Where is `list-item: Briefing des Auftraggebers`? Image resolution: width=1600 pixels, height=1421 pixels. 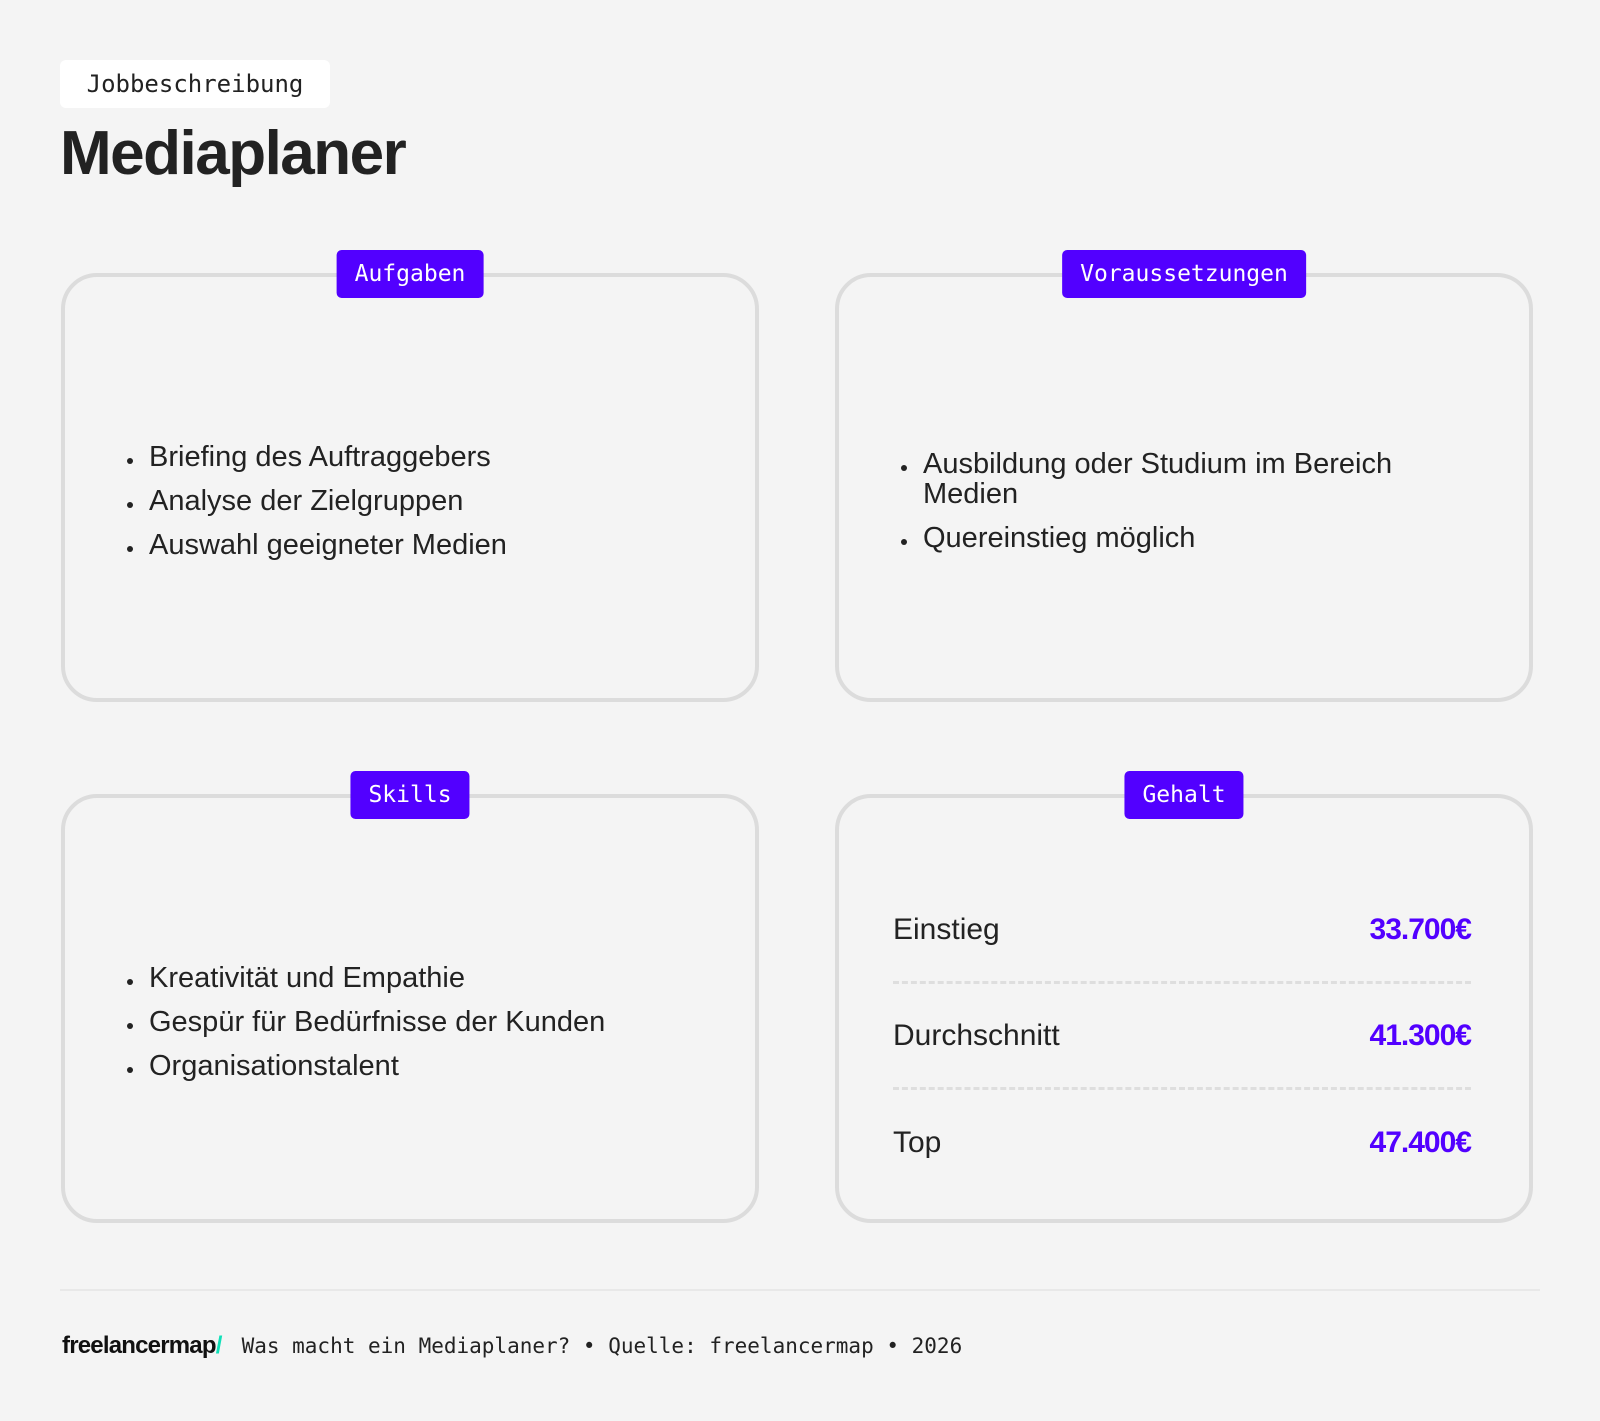
list-item: Briefing des Auftraggebers is located at coordinates (430, 457).